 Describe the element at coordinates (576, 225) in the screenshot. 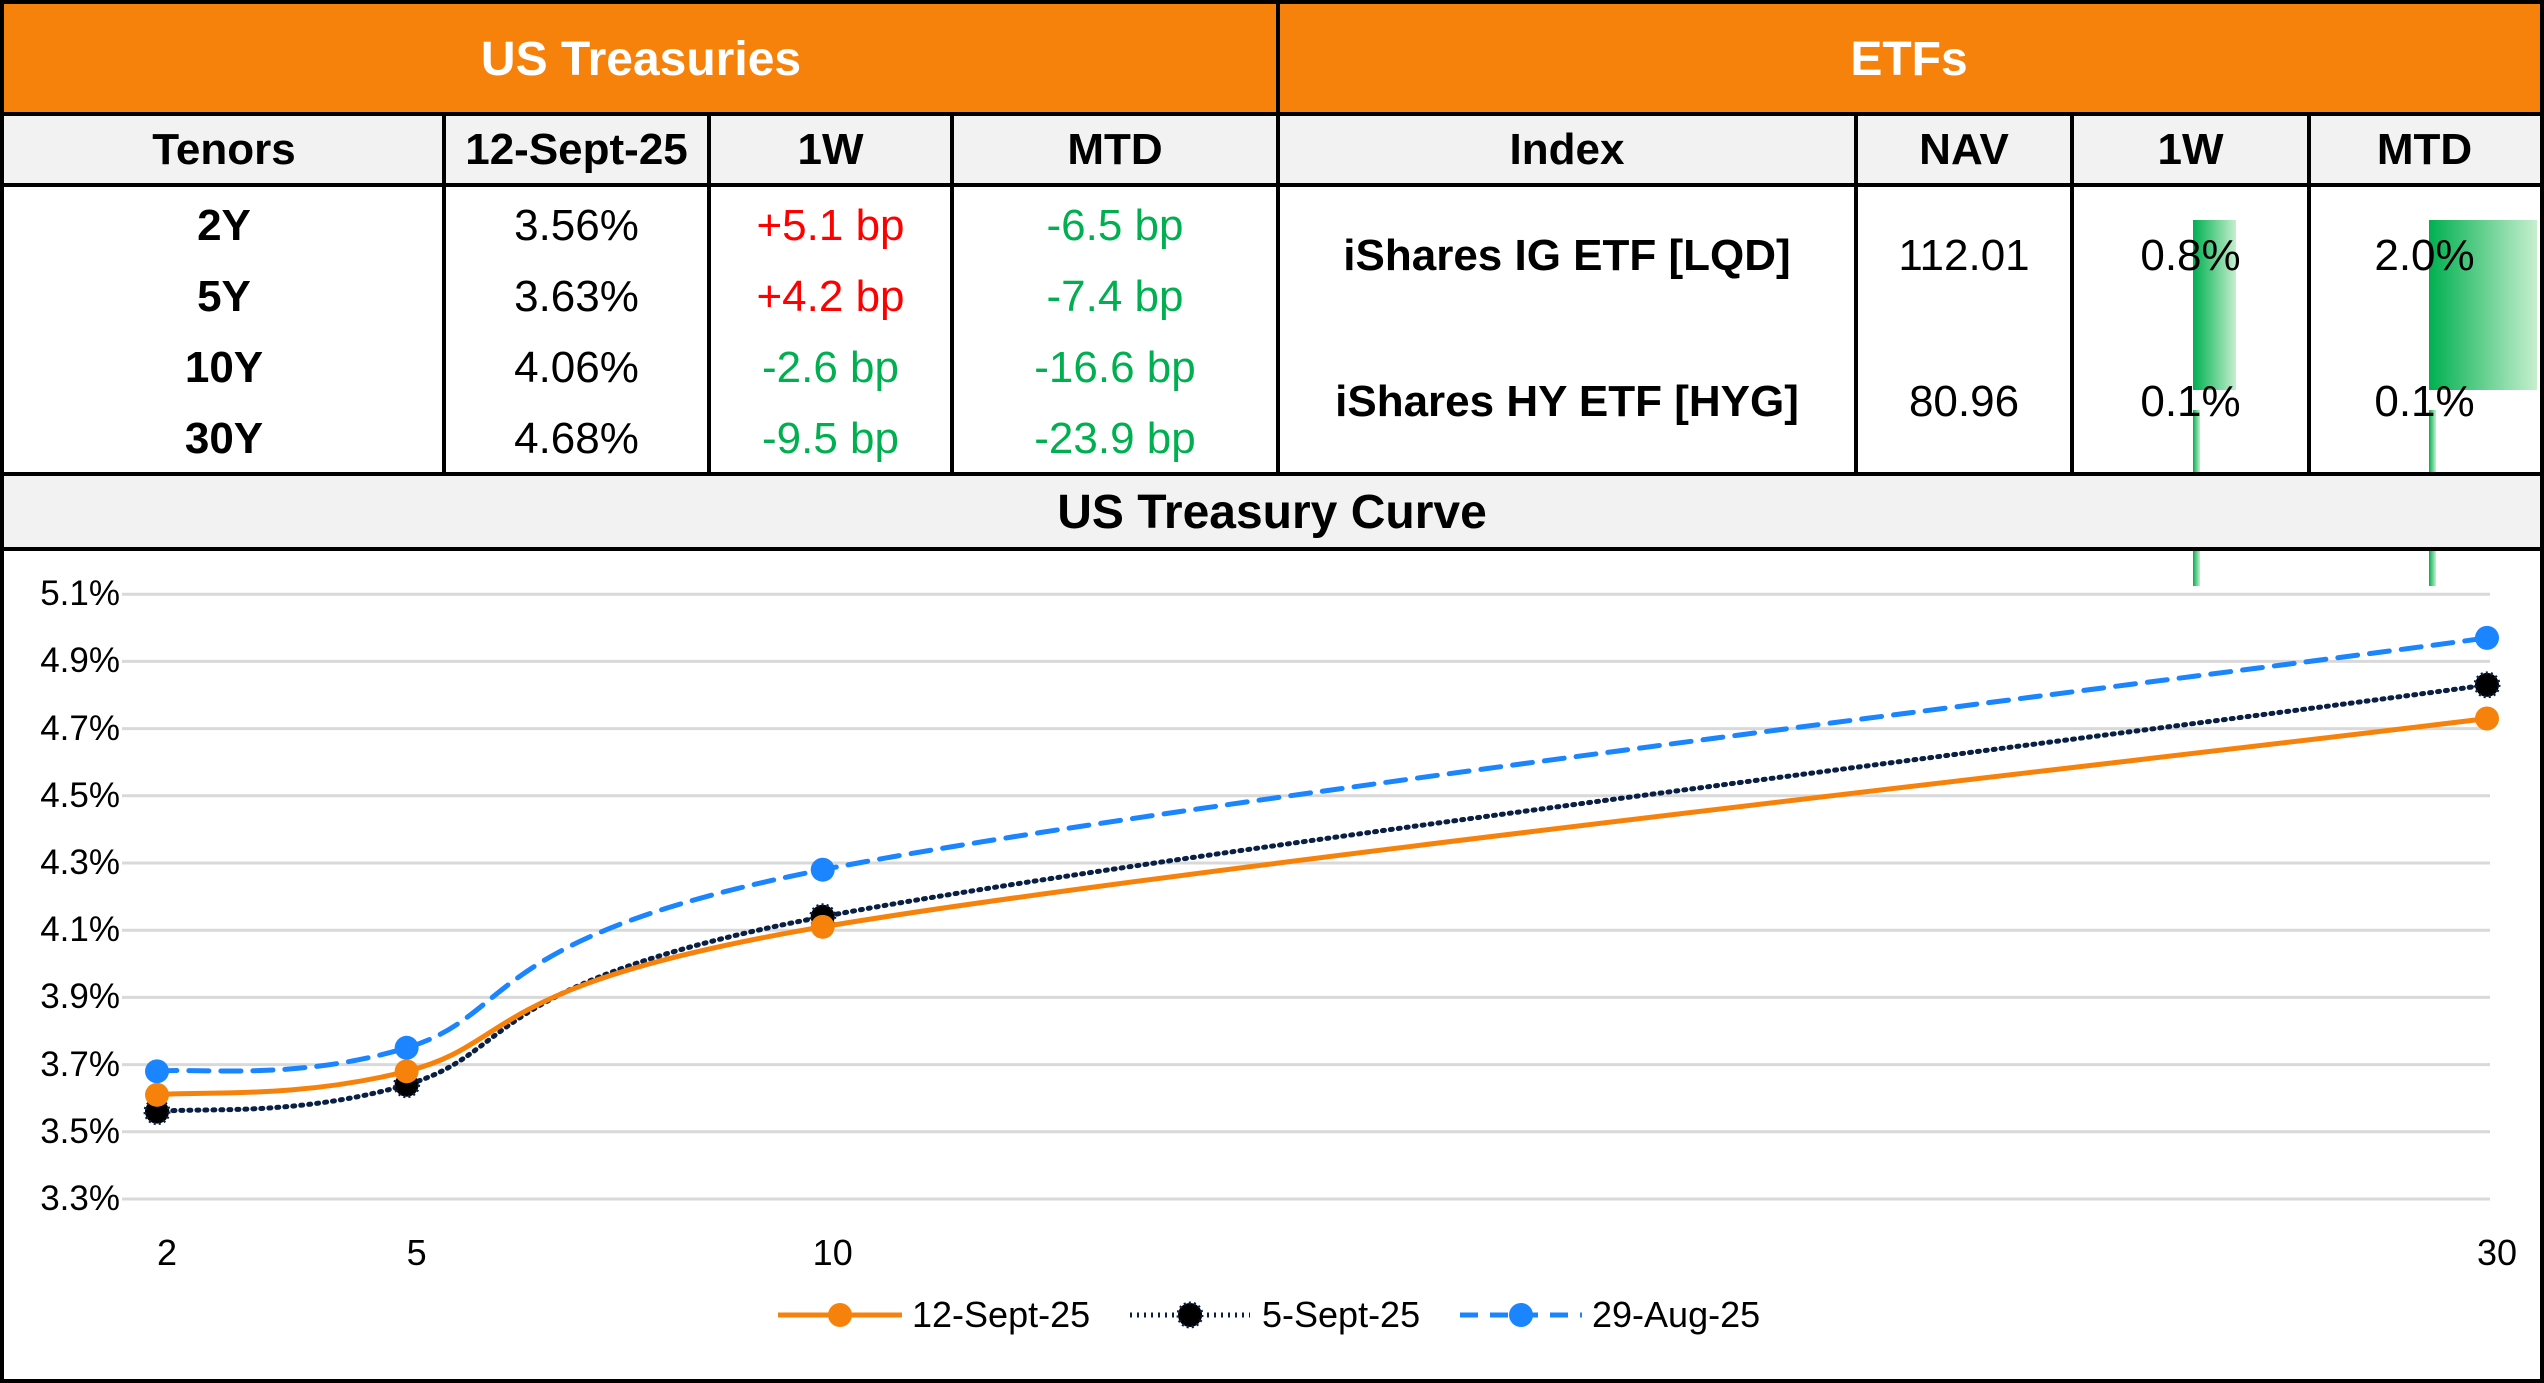

I see `yield: 3.56%` at that location.